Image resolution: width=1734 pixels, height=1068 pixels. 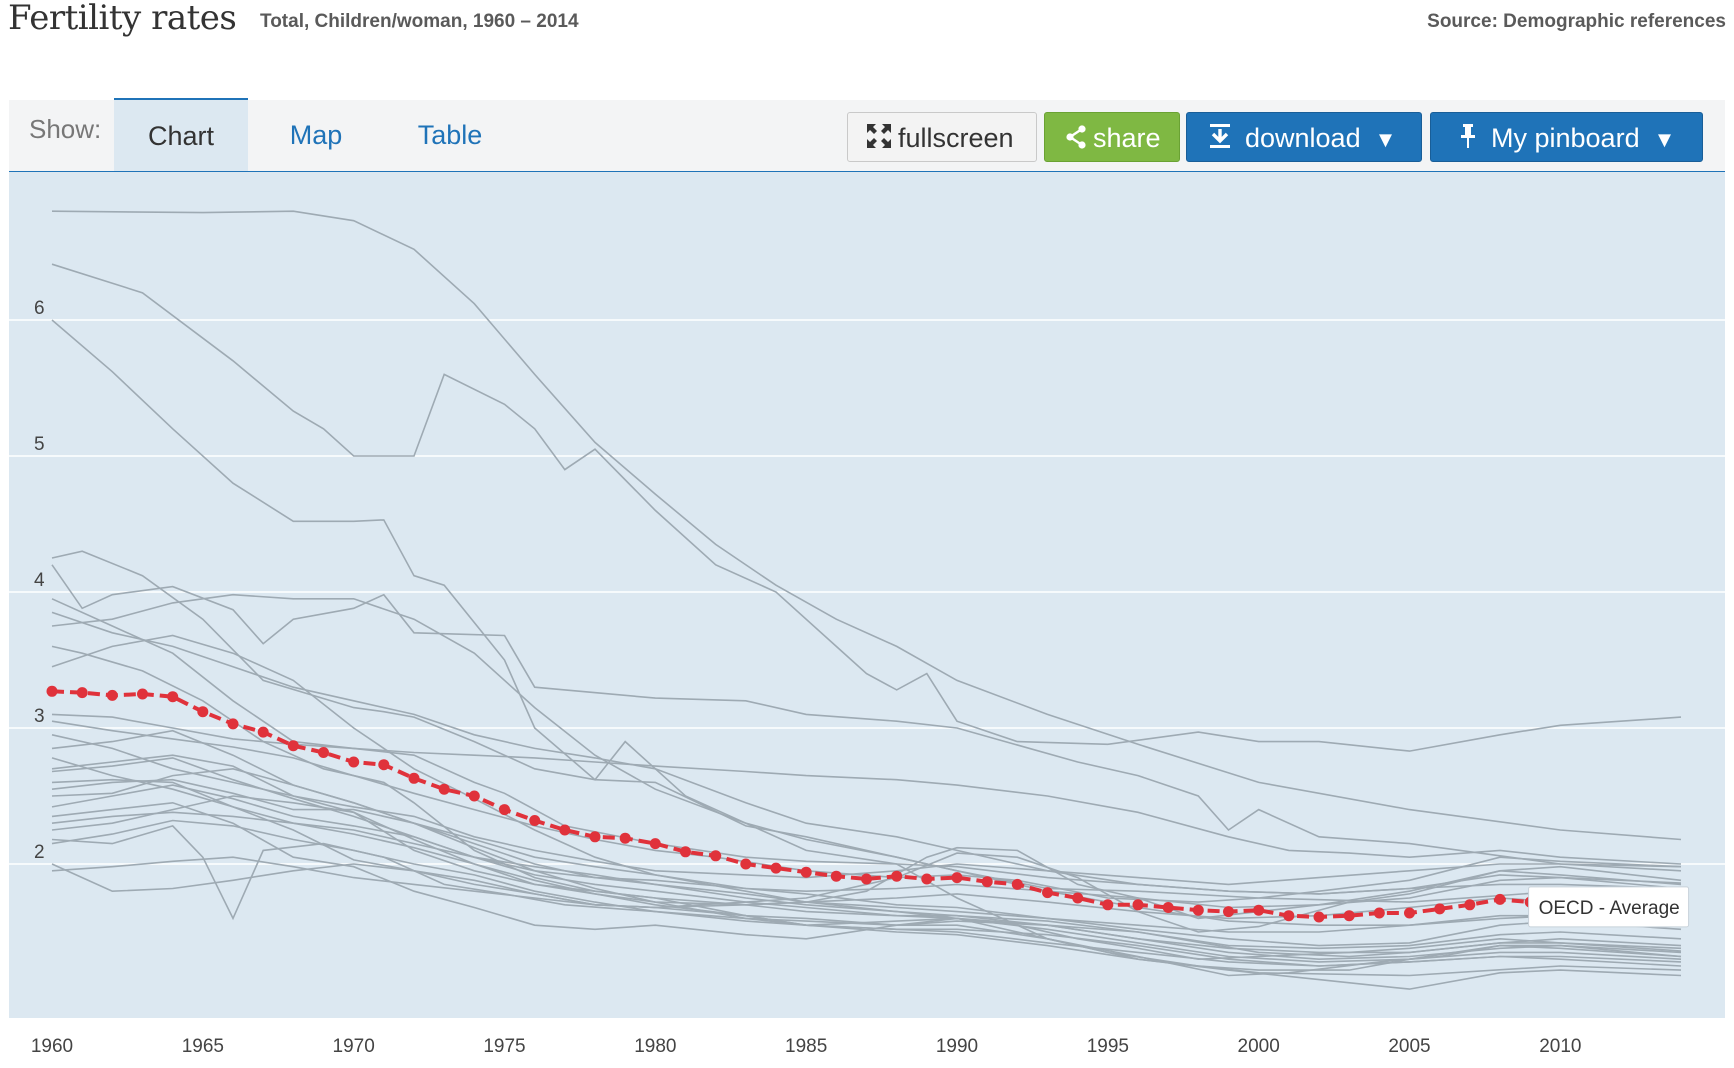 I want to click on tab-chart: Chart, so click(x=181, y=134).